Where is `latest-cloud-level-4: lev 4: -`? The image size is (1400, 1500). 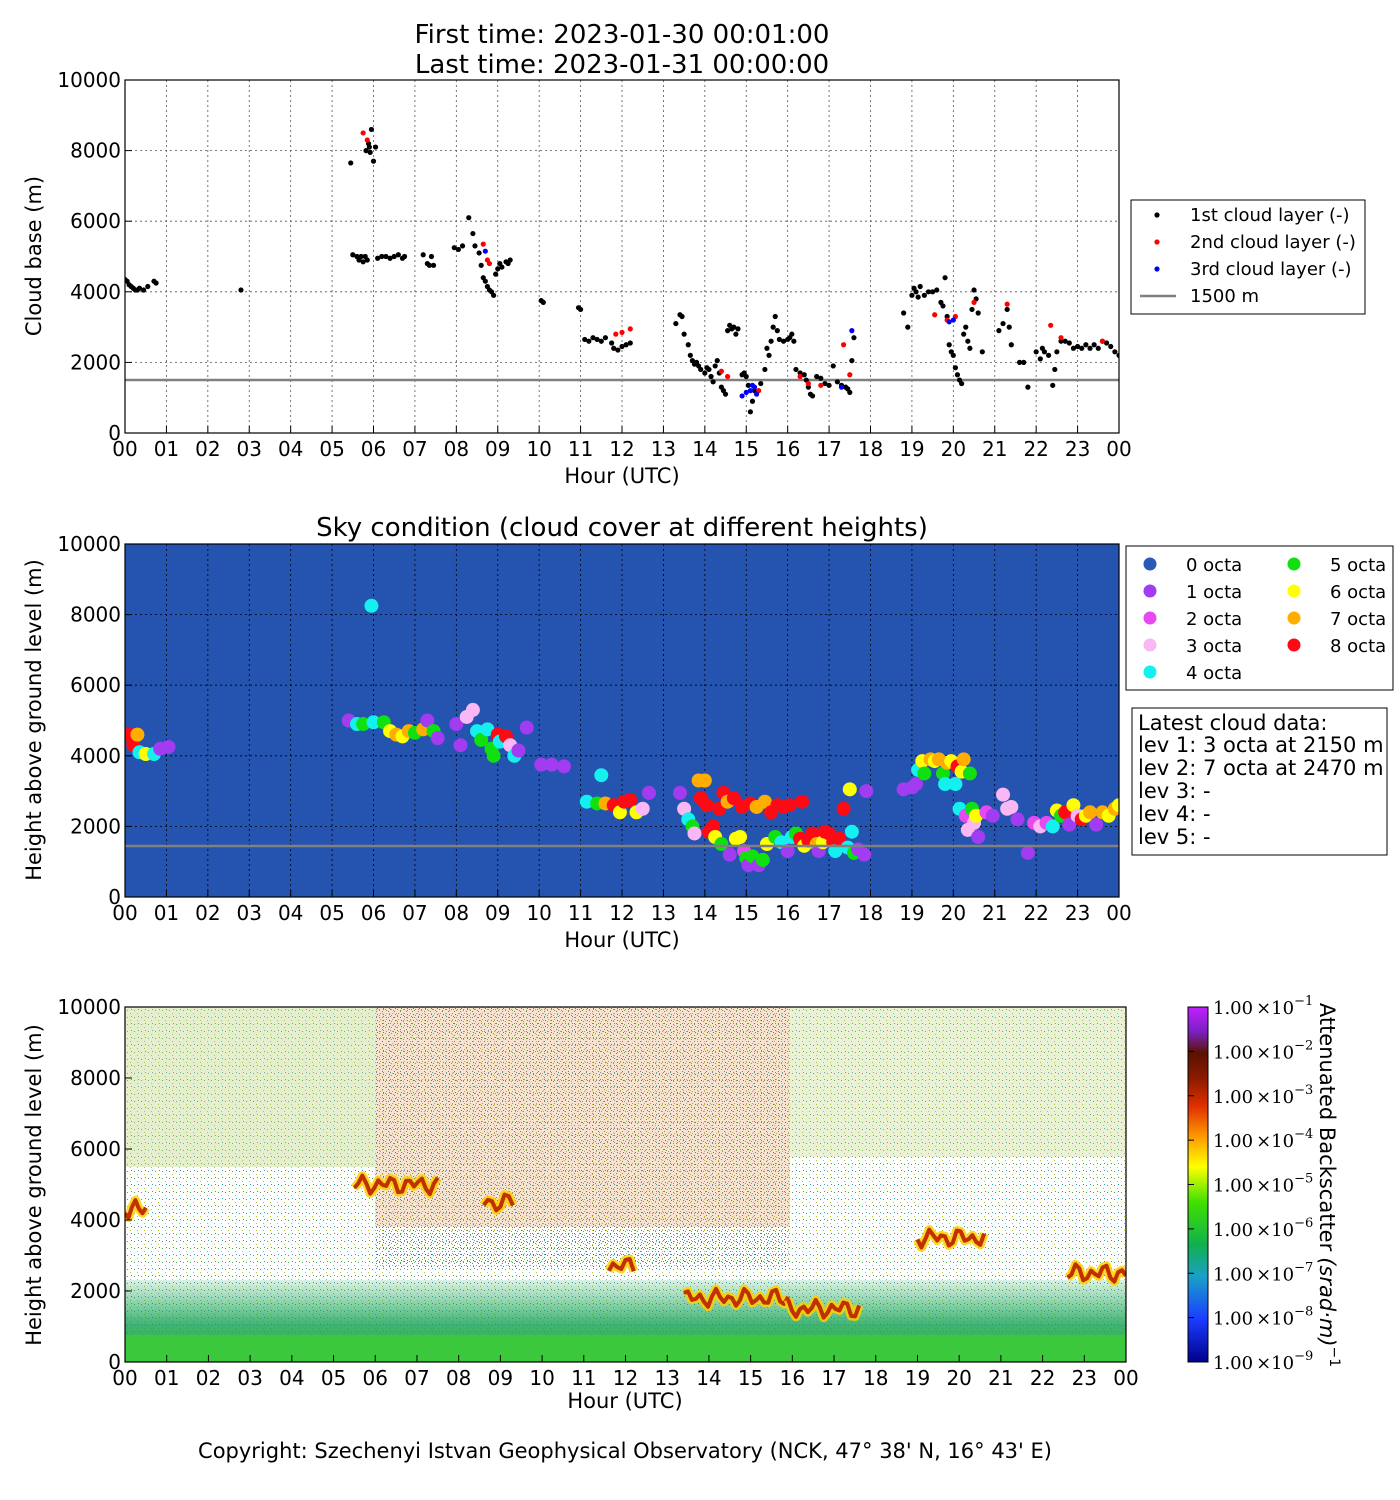 latest-cloud-level-4: lev 4: - is located at coordinates (1174, 814).